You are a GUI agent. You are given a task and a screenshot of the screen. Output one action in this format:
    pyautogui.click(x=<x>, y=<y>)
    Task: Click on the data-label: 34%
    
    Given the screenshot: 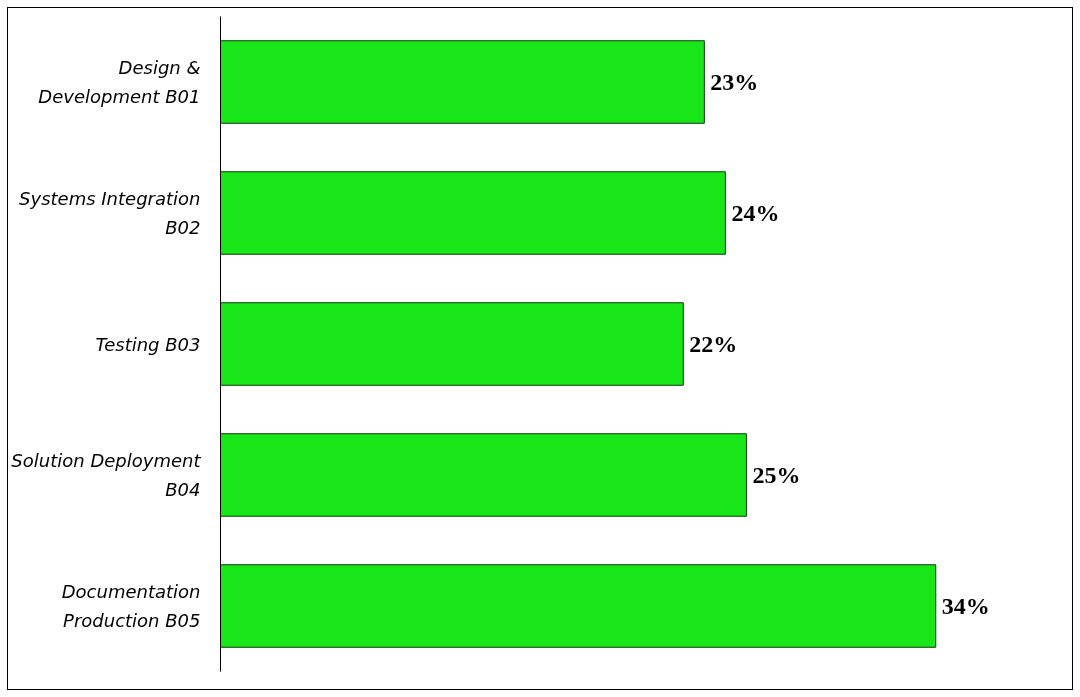 What is the action you would take?
    pyautogui.click(x=965, y=606)
    